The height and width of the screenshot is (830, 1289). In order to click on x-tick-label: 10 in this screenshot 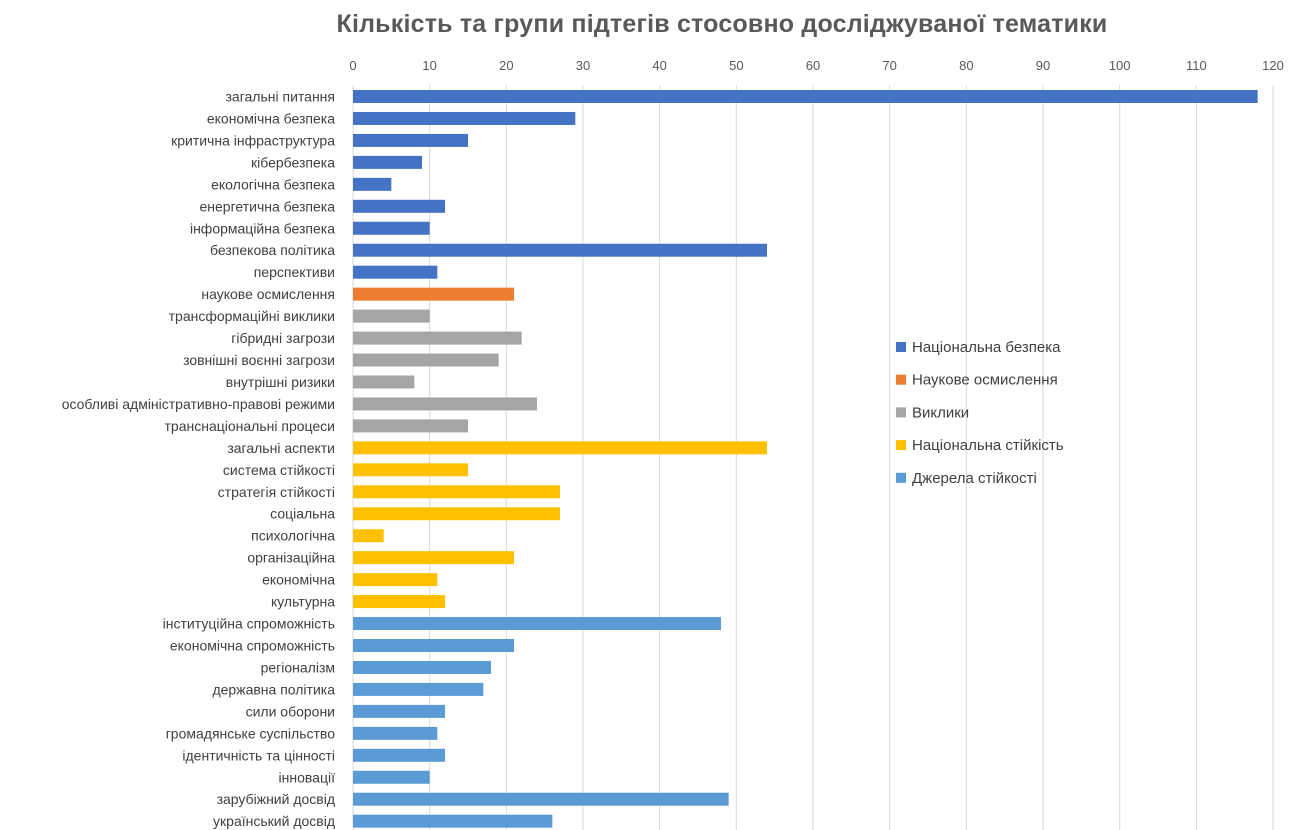, I will do `click(429, 65)`.